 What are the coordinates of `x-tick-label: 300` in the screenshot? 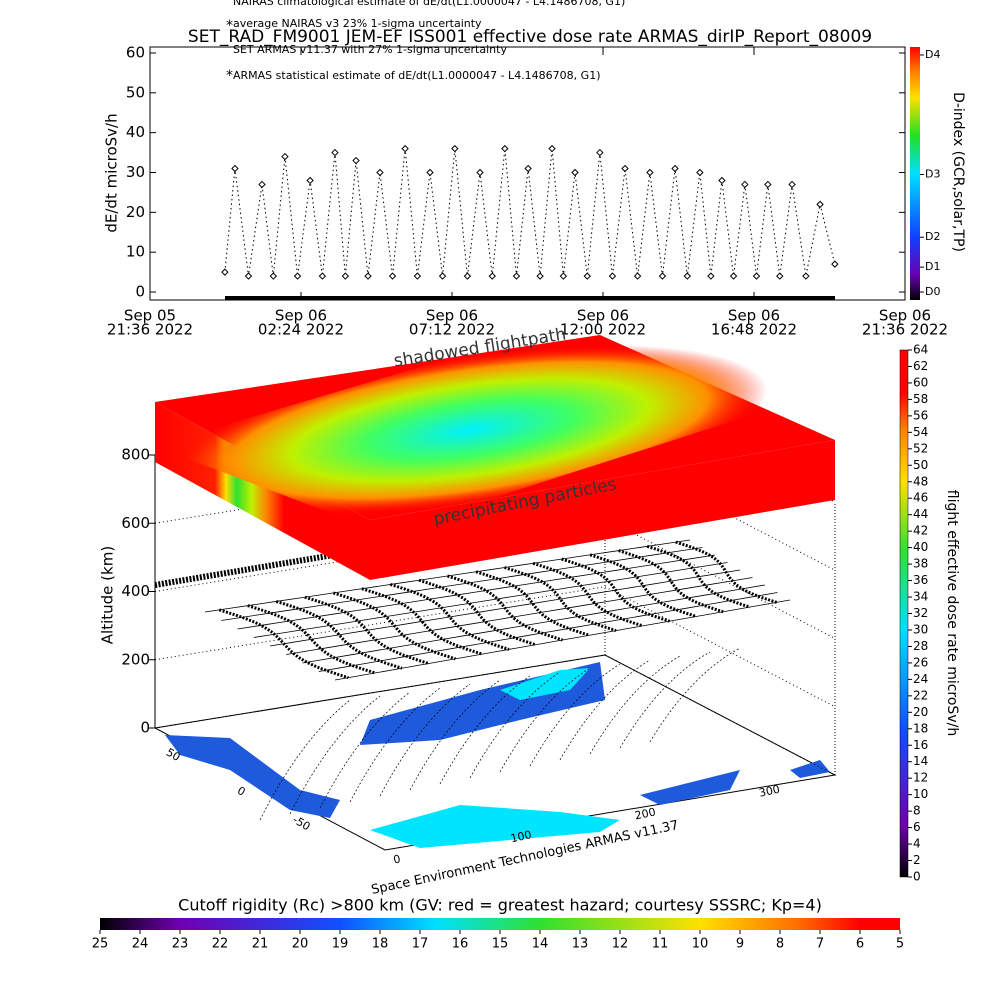 It's located at (769, 791).